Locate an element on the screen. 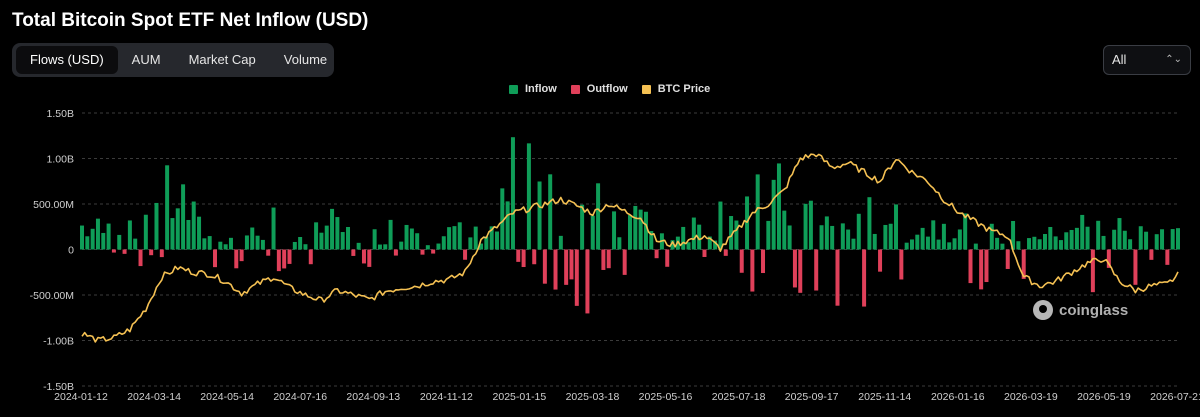  legend-label-inflow: Inflow is located at coordinates (541, 89).